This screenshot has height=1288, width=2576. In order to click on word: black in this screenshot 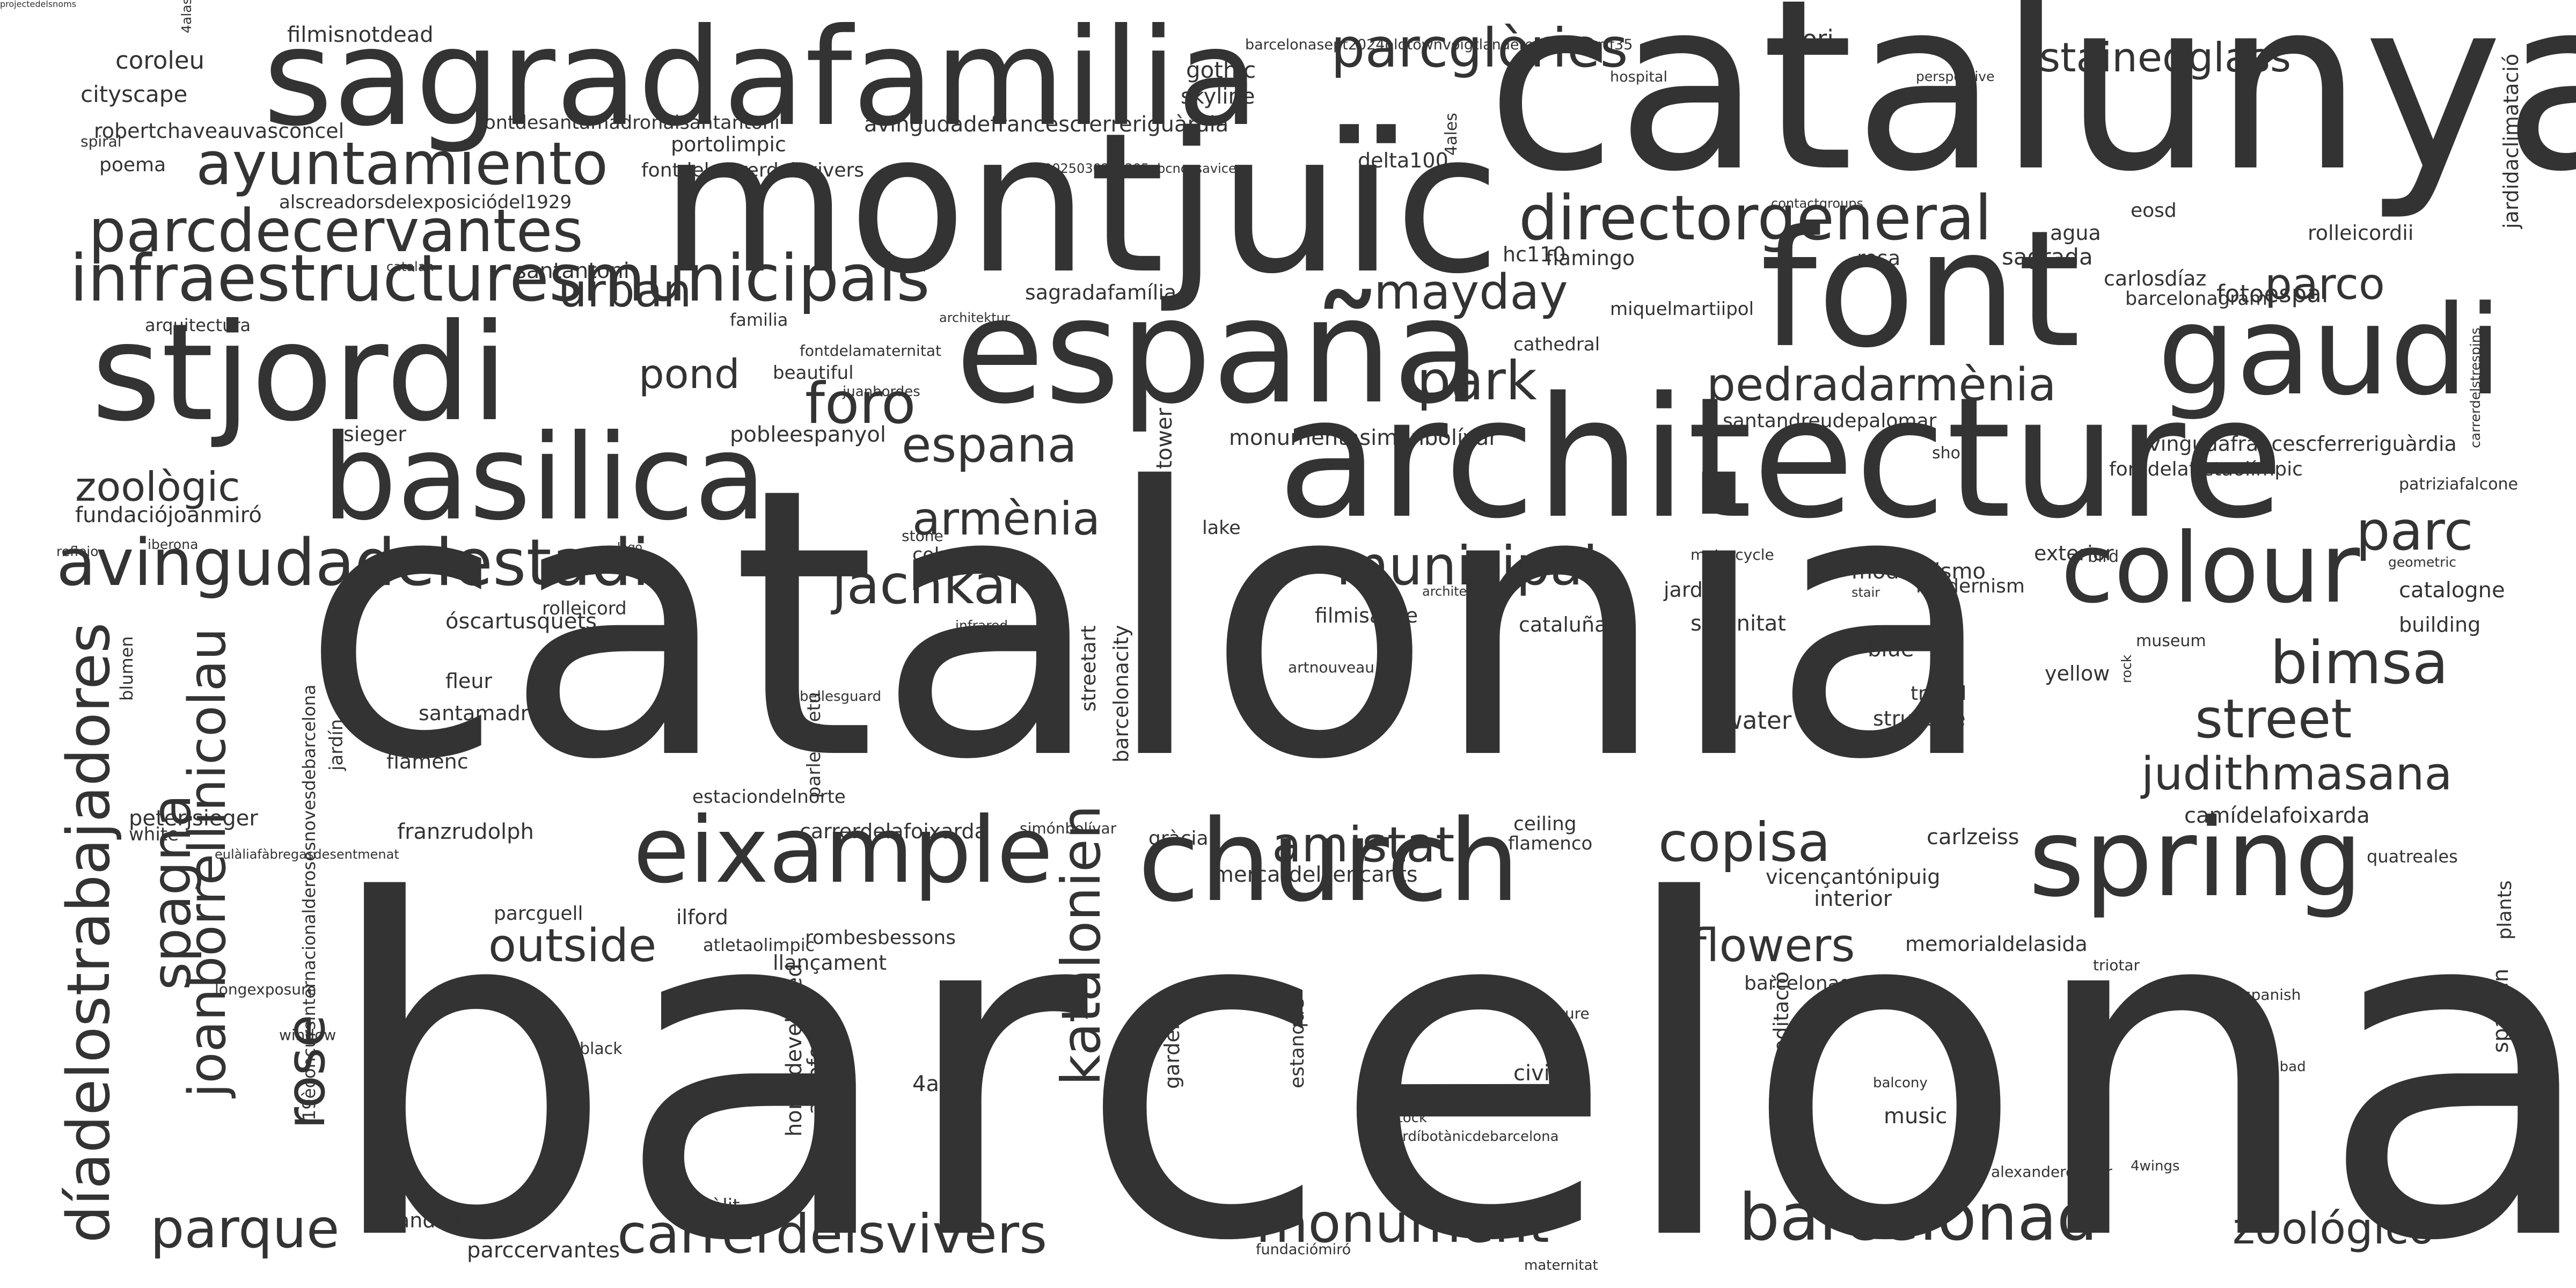, I will do `click(601, 1049)`.